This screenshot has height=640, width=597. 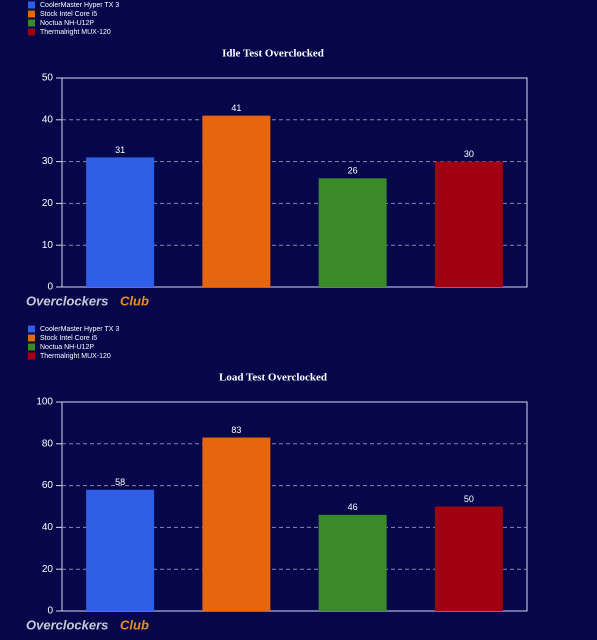 What do you see at coordinates (469, 154) in the screenshot?
I see `value-label: 30` at bounding box center [469, 154].